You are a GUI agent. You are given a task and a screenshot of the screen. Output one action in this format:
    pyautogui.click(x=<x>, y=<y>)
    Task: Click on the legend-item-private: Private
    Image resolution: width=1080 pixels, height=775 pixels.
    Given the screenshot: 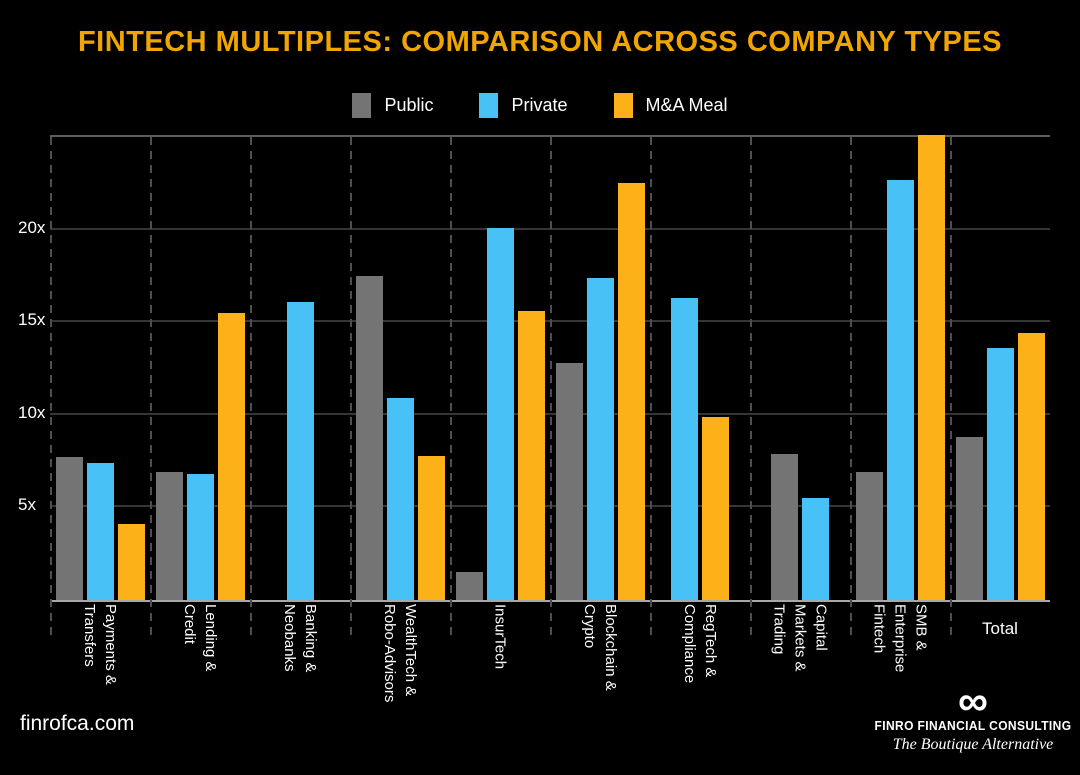 What is the action you would take?
    pyautogui.click(x=523, y=105)
    